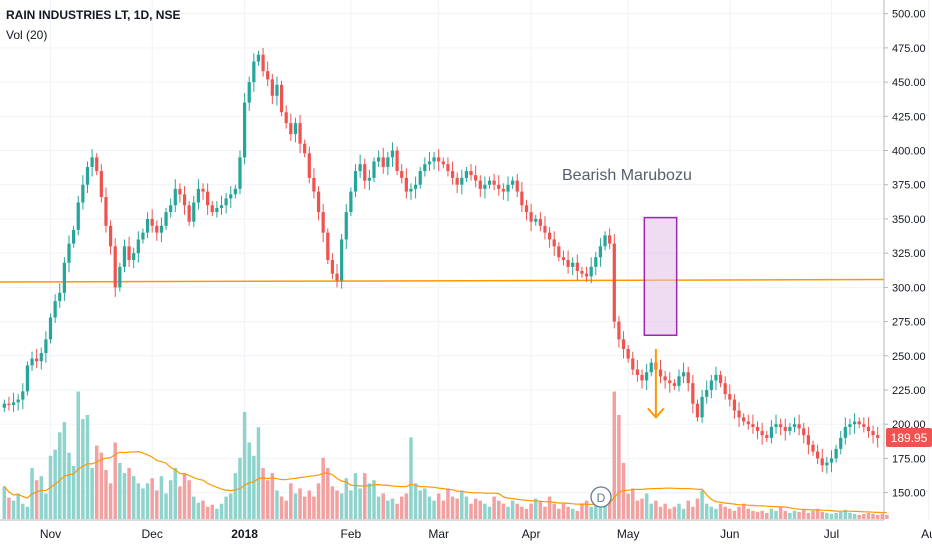 The height and width of the screenshot is (555, 932). What do you see at coordinates (601, 497) in the screenshot?
I see `dividend-marker: D` at bounding box center [601, 497].